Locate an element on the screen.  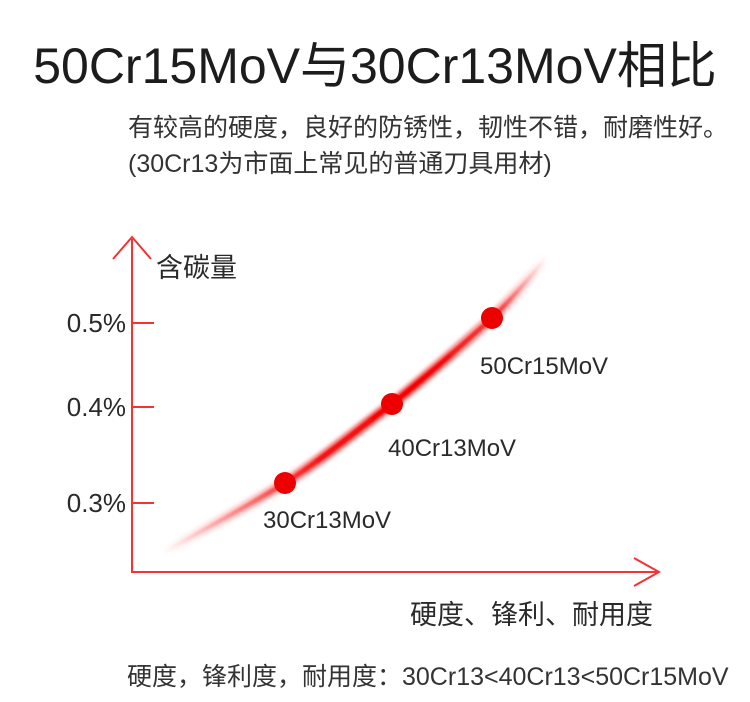
bottom-caption: 硬度，锋利度，耐用度：30Cr13<40Cr13<50Cr15MoV is located at coordinates (428, 677).